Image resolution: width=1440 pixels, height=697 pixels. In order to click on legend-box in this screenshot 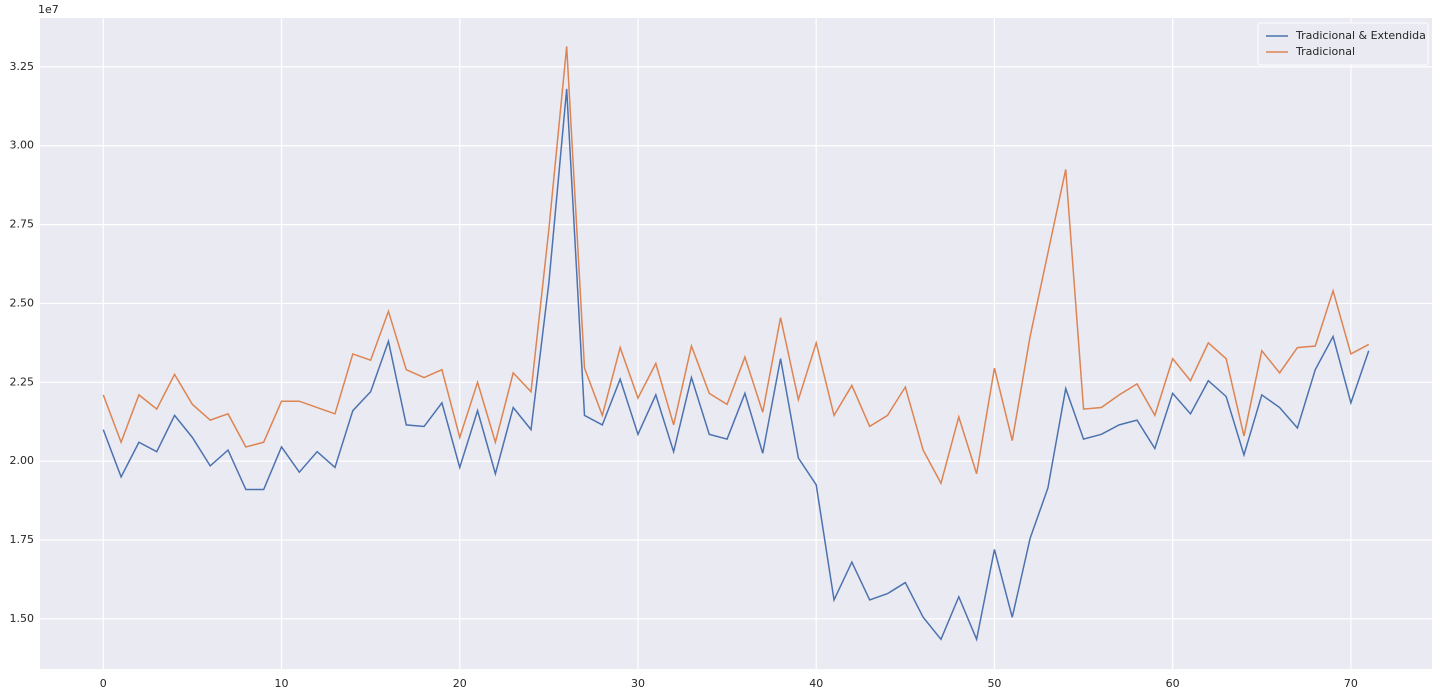, I will do `click(1343, 44)`.